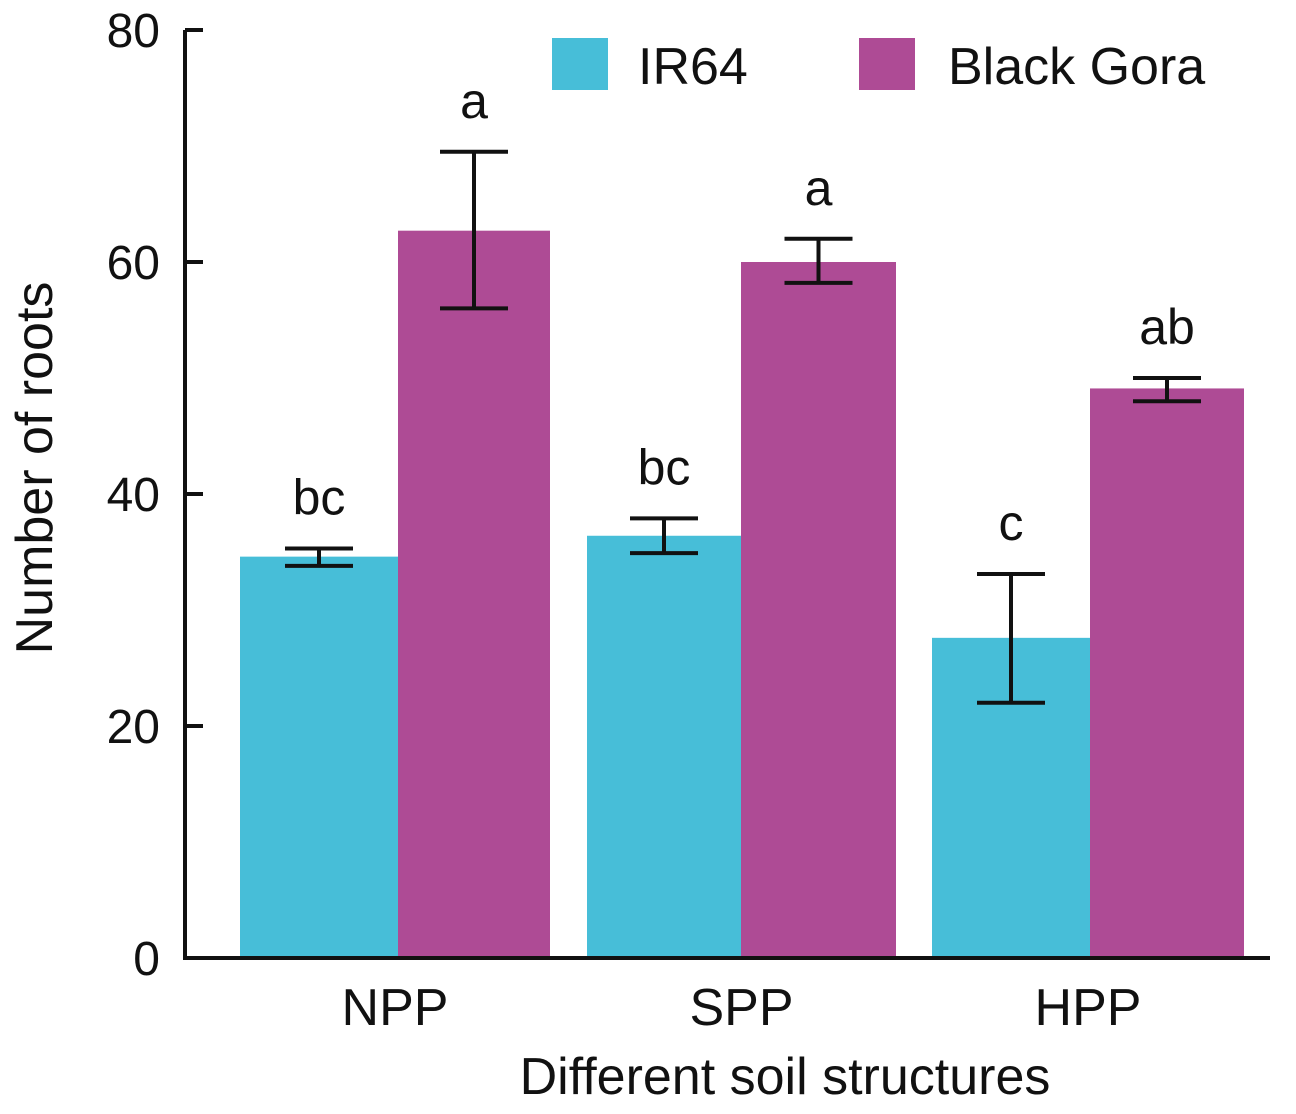  Describe the element at coordinates (319, 757) in the screenshot. I see `bar-ir64-npp` at that location.